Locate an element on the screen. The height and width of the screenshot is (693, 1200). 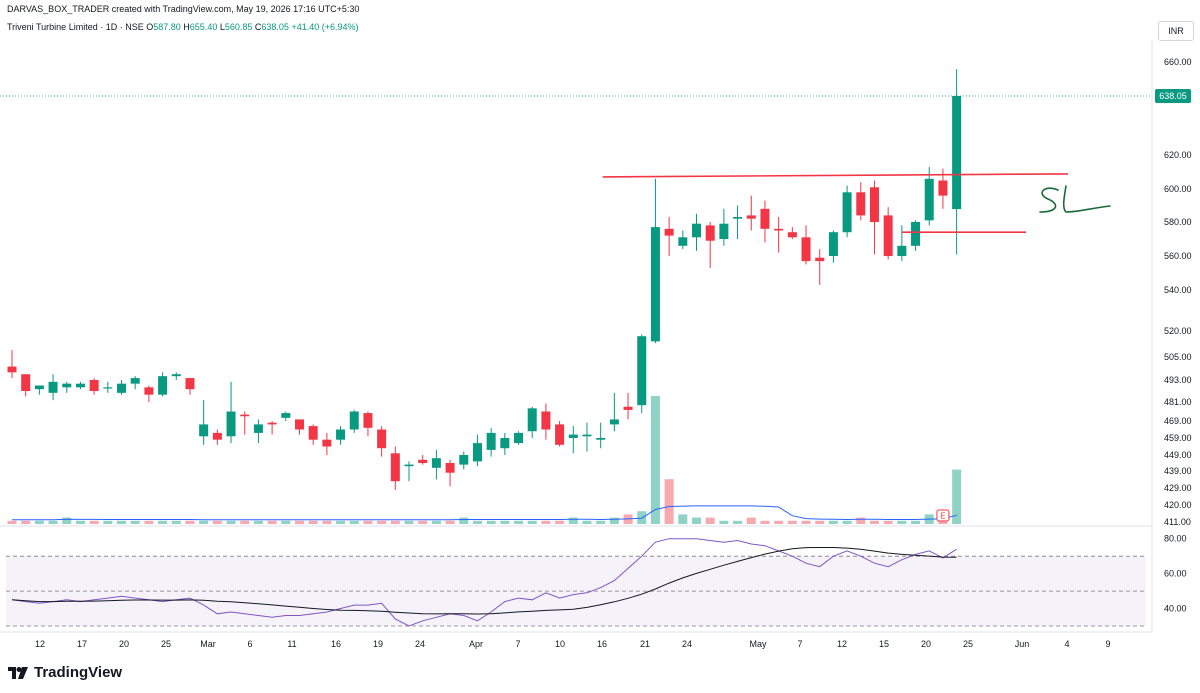
rsi-ma-line is located at coordinates (484, 581).